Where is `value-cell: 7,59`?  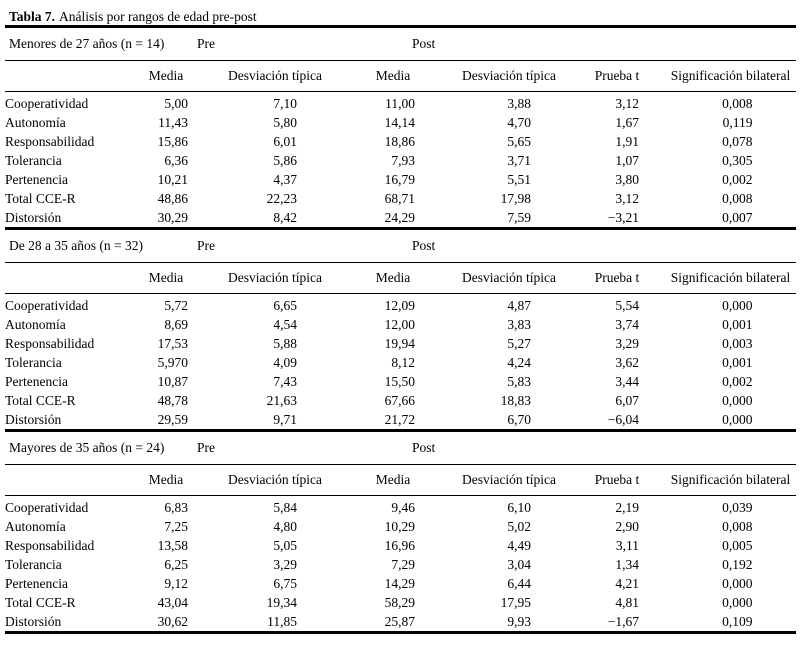
value-cell: 7,59 is located at coordinates (519, 217).